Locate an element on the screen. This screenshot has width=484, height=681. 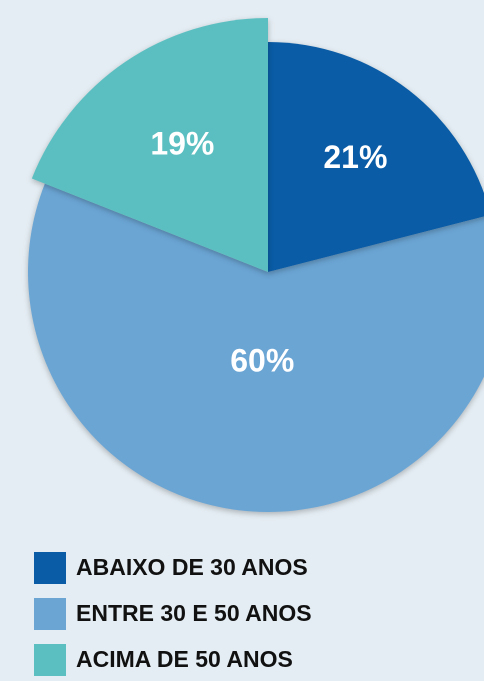
legend-label: ENTRE 30 E 50 ANOS is located at coordinates (194, 613).